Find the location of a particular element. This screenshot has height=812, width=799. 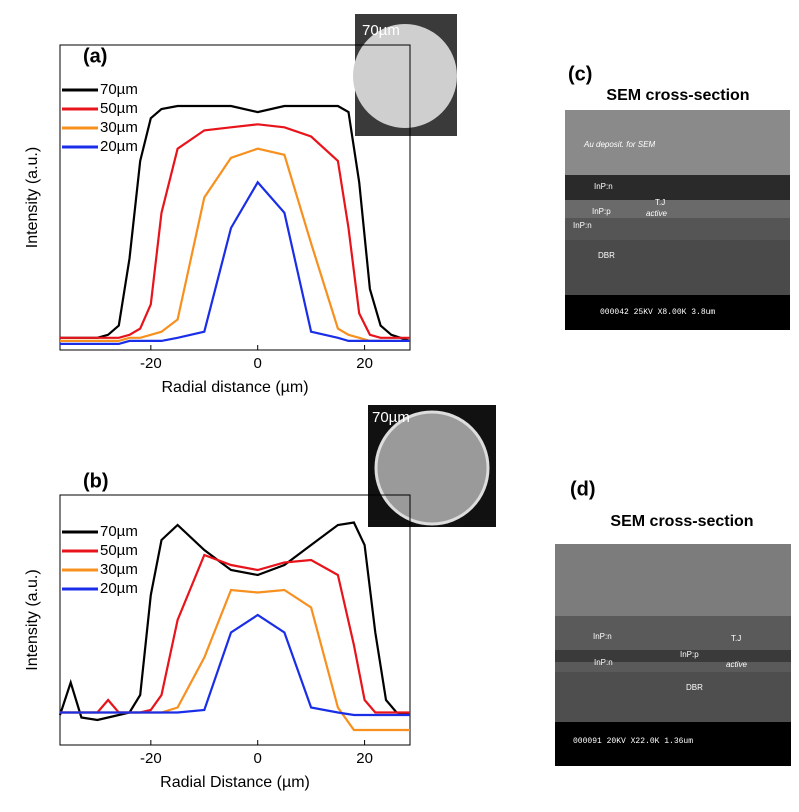

inset-b: 70µm is located at coordinates (432, 466).